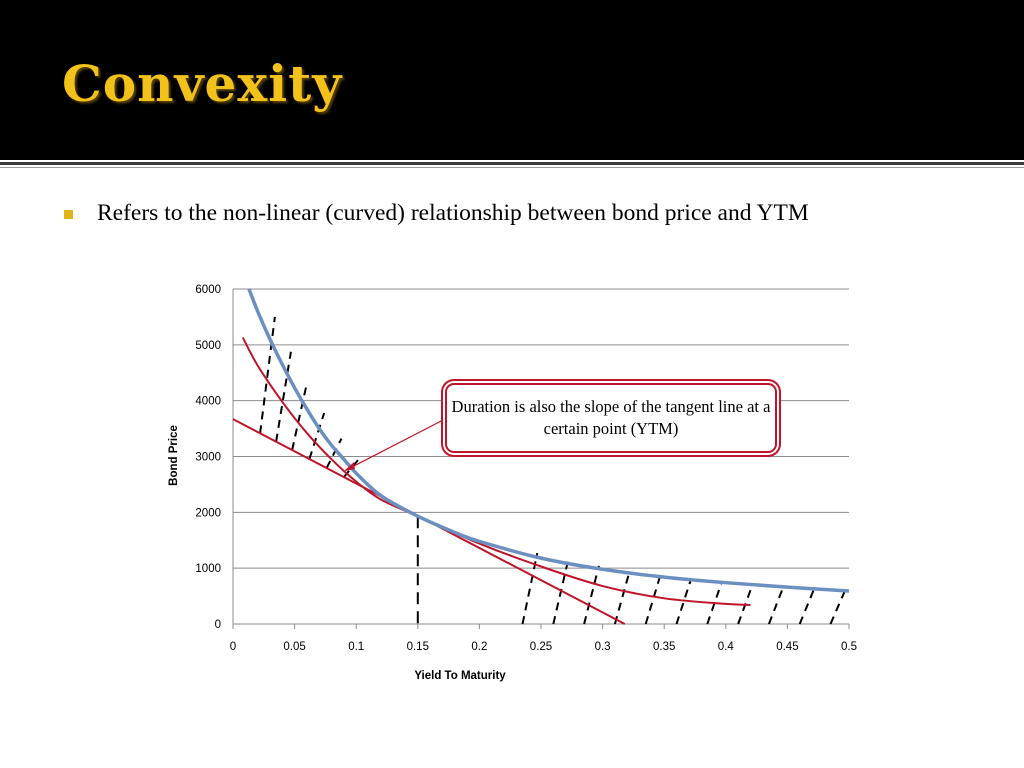  Describe the element at coordinates (208, 458) in the screenshot. I see `y-tick-label: 3000` at that location.